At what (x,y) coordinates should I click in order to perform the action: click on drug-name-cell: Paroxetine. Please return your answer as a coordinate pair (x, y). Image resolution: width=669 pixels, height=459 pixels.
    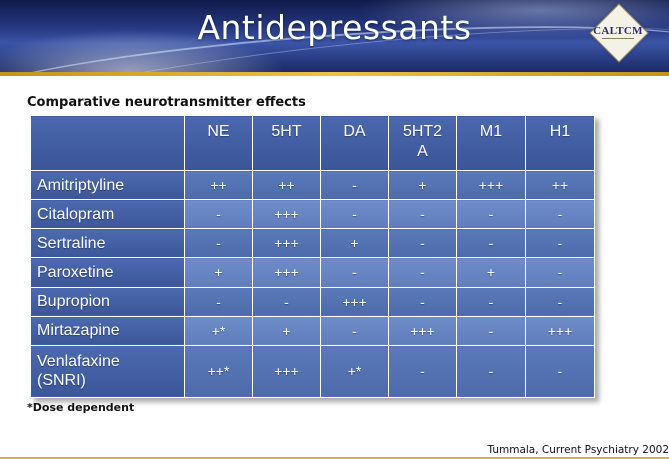
    Looking at the image, I should click on (107, 272).